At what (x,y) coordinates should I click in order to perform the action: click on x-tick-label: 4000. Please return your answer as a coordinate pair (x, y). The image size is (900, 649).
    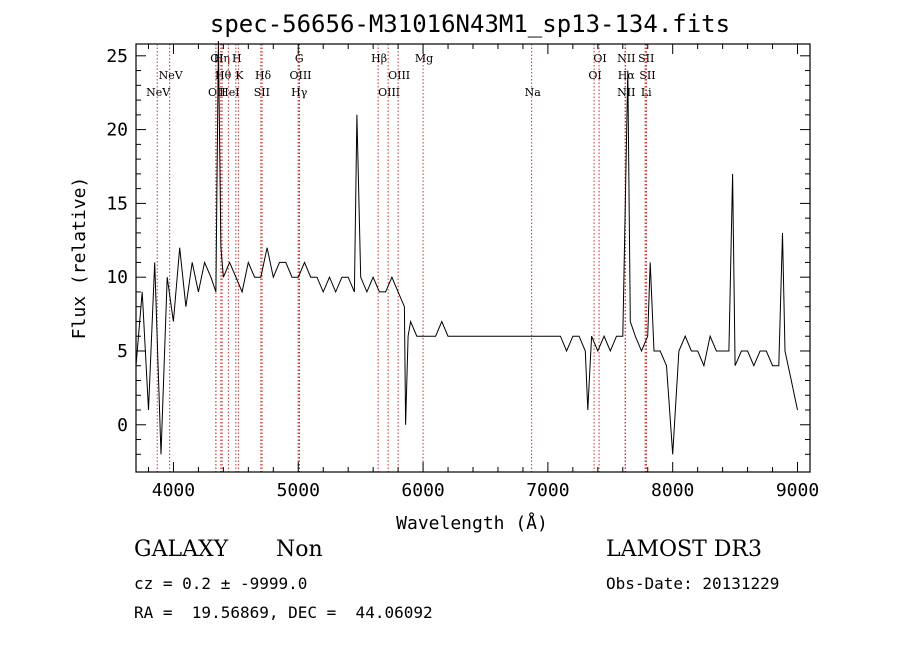
    Looking at the image, I should click on (173, 490).